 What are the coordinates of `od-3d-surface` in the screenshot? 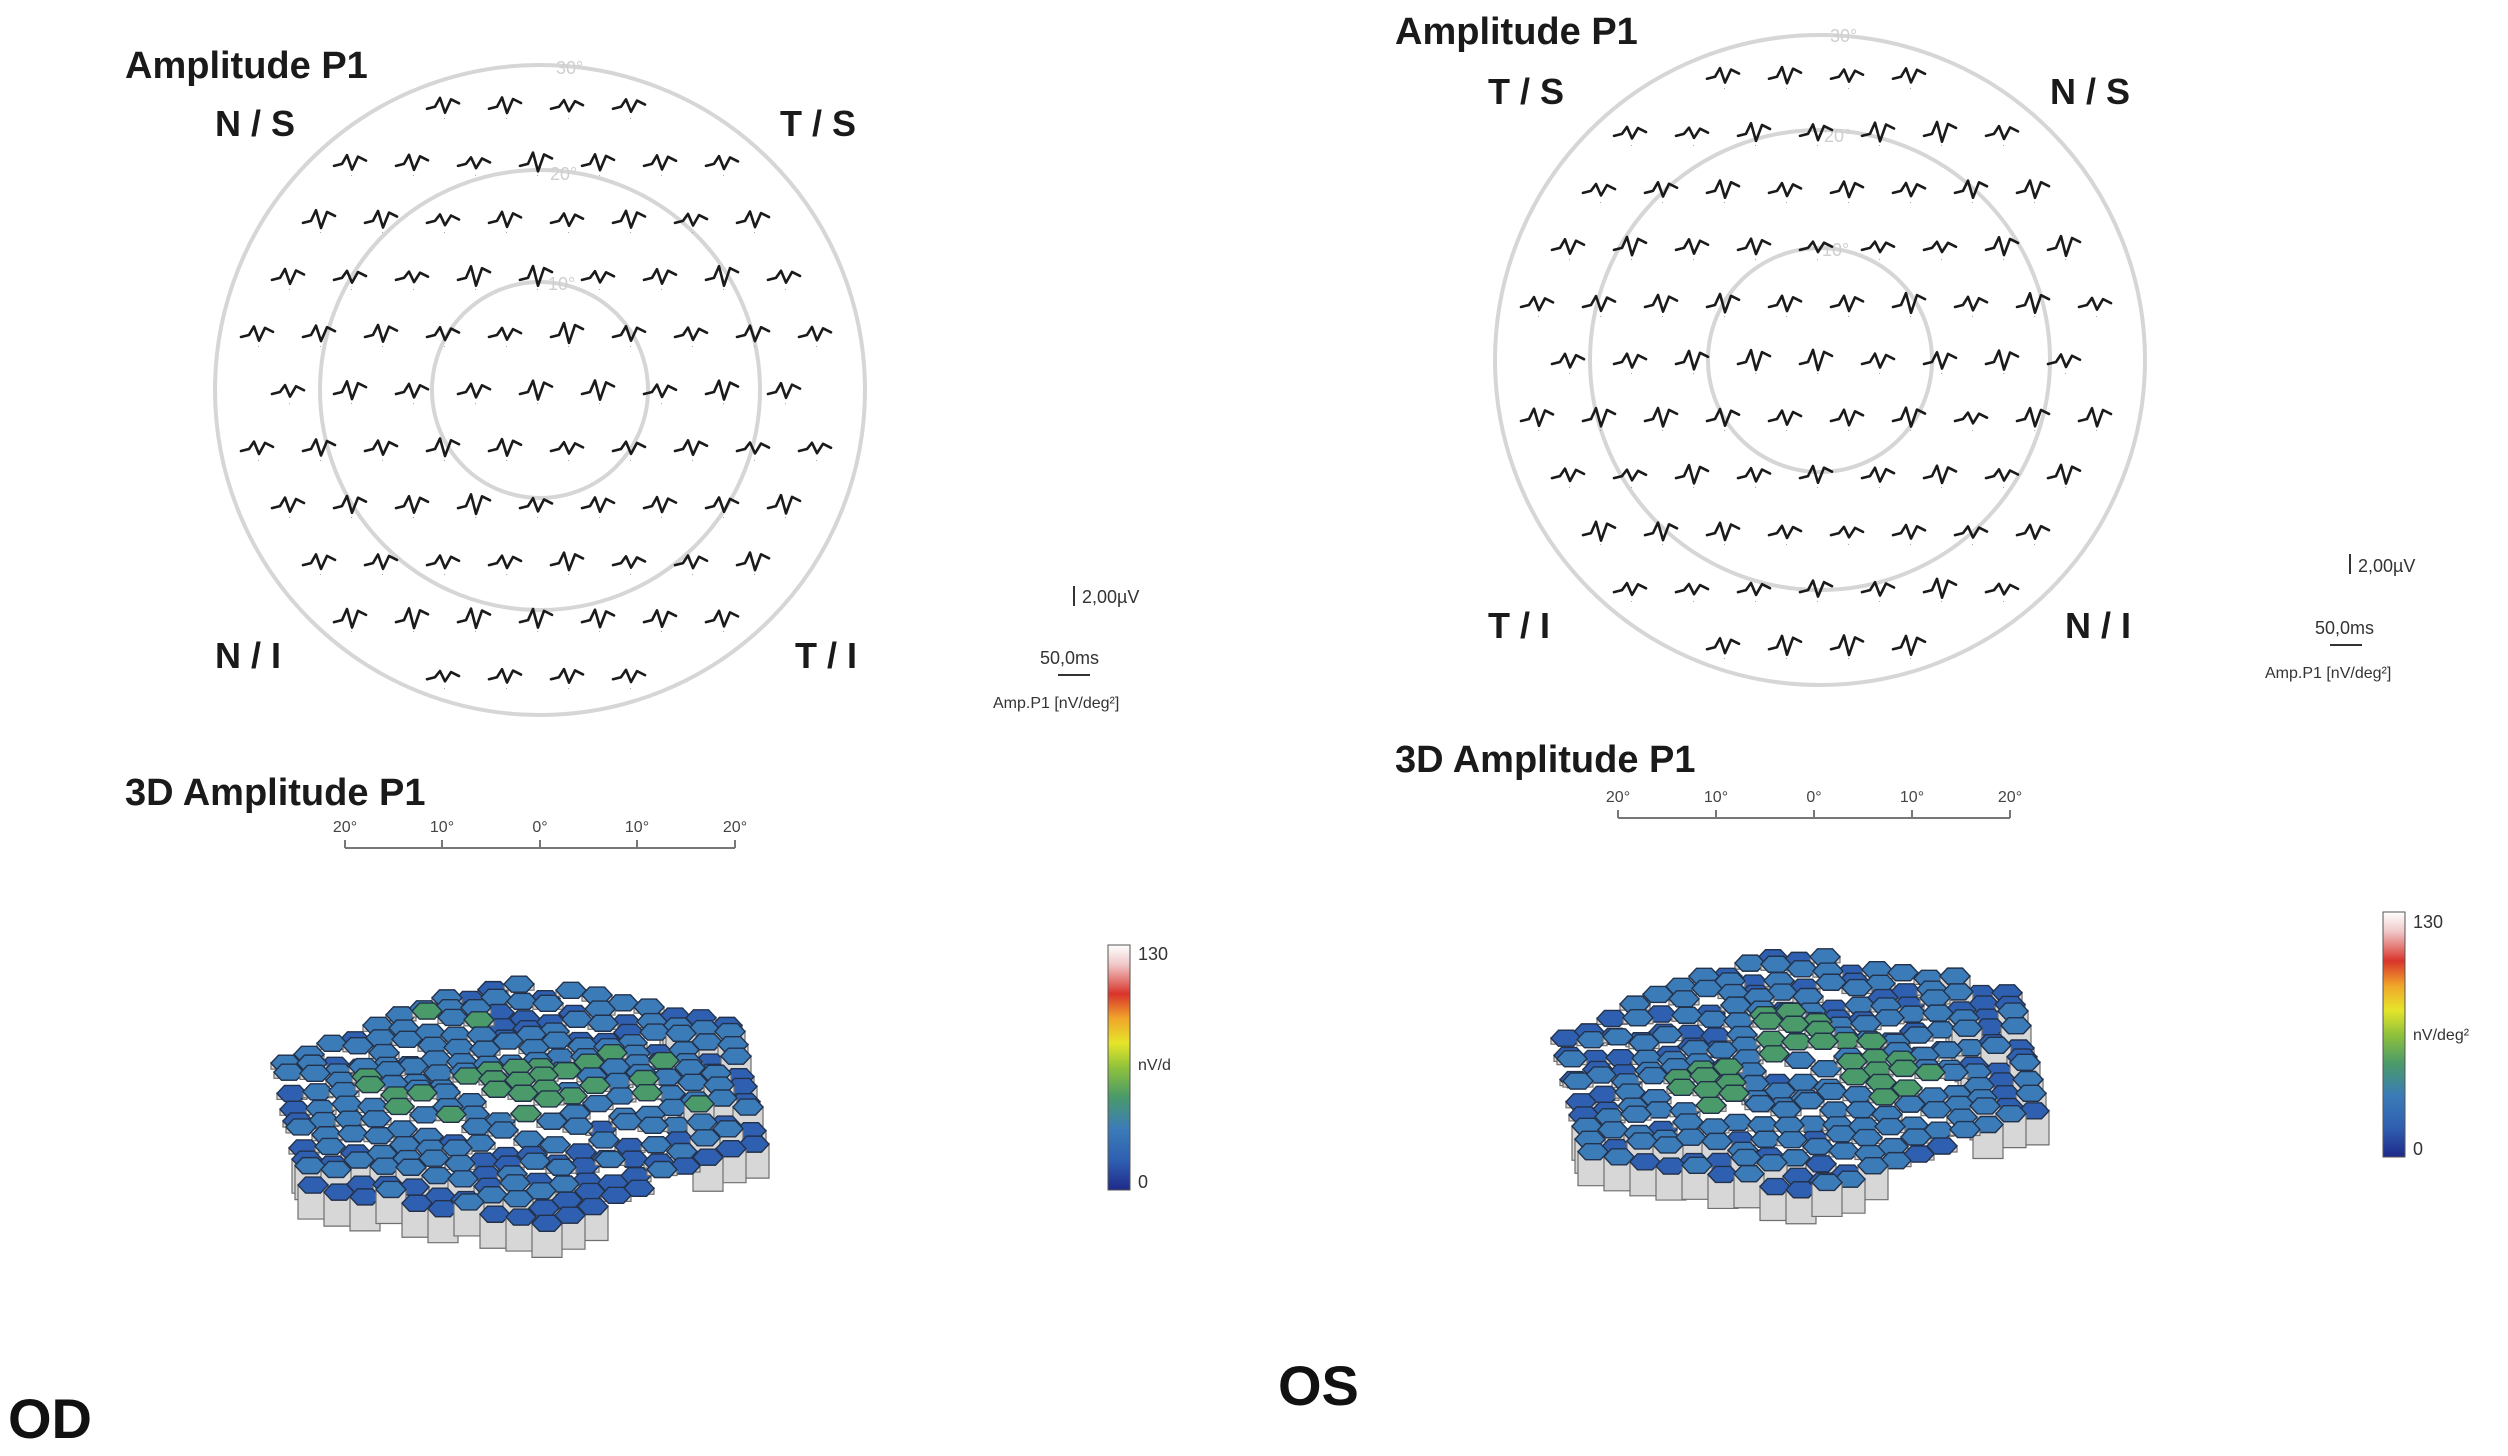 It's located at (520, 1116).